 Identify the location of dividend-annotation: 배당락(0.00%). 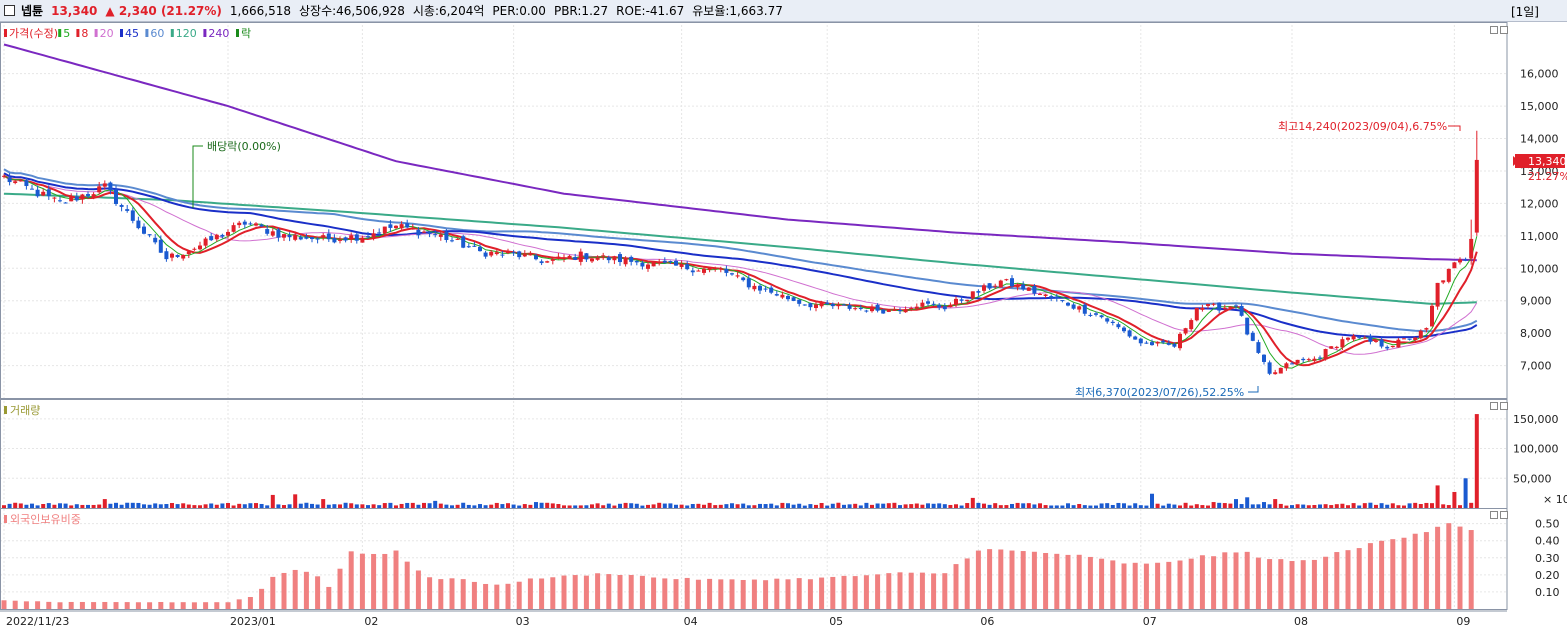
(236, 174).